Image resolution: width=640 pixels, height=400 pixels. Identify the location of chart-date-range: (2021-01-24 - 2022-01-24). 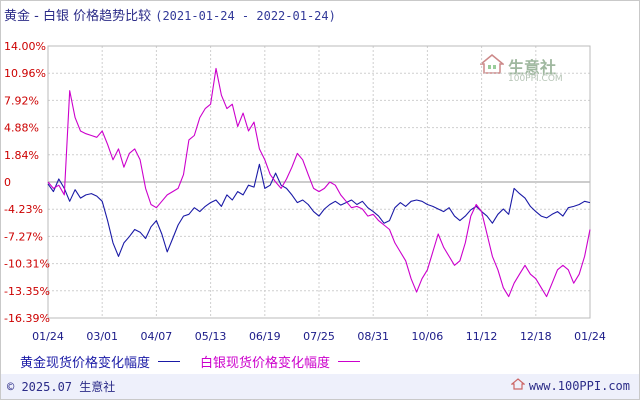
(245, 16).